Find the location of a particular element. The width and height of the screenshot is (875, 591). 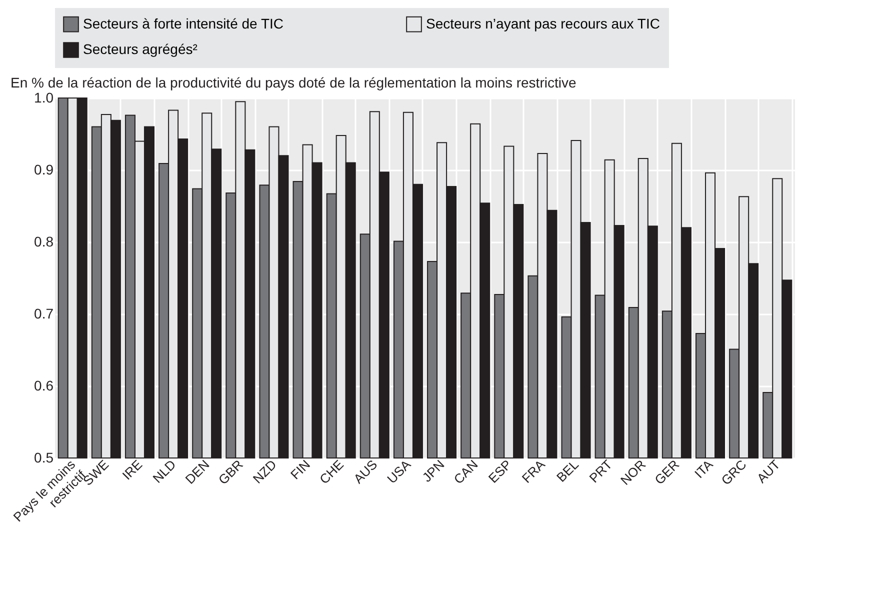

x-tick-label: IRE is located at coordinates (132, 469).